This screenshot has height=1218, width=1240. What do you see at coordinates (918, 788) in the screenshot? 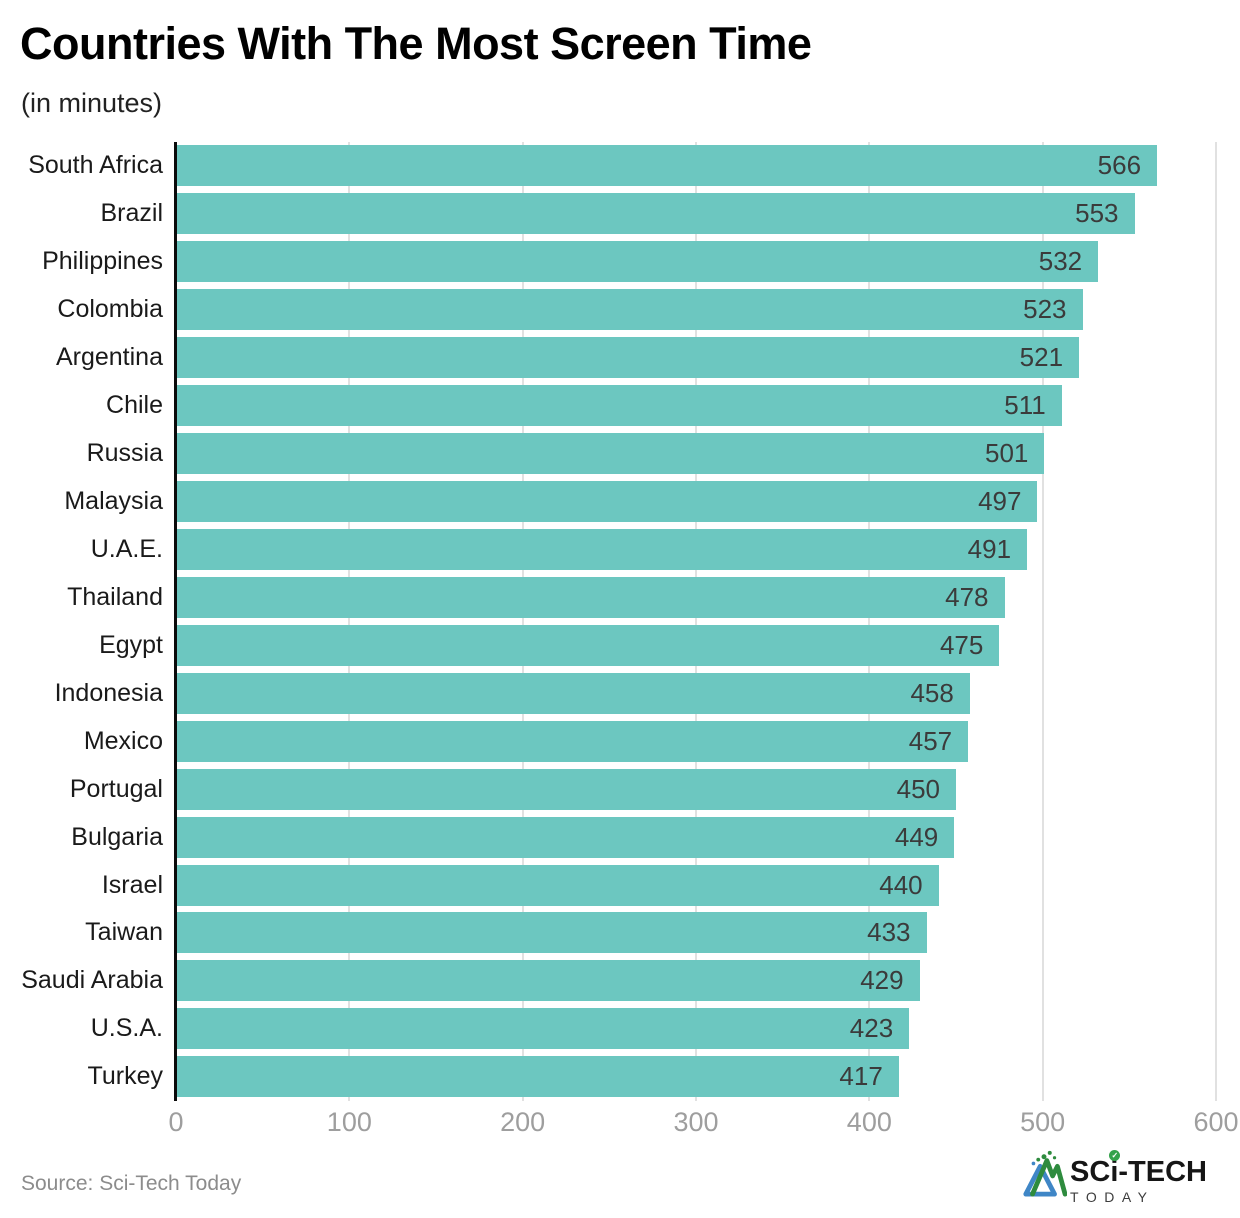
I see `value-label: 450` at bounding box center [918, 788].